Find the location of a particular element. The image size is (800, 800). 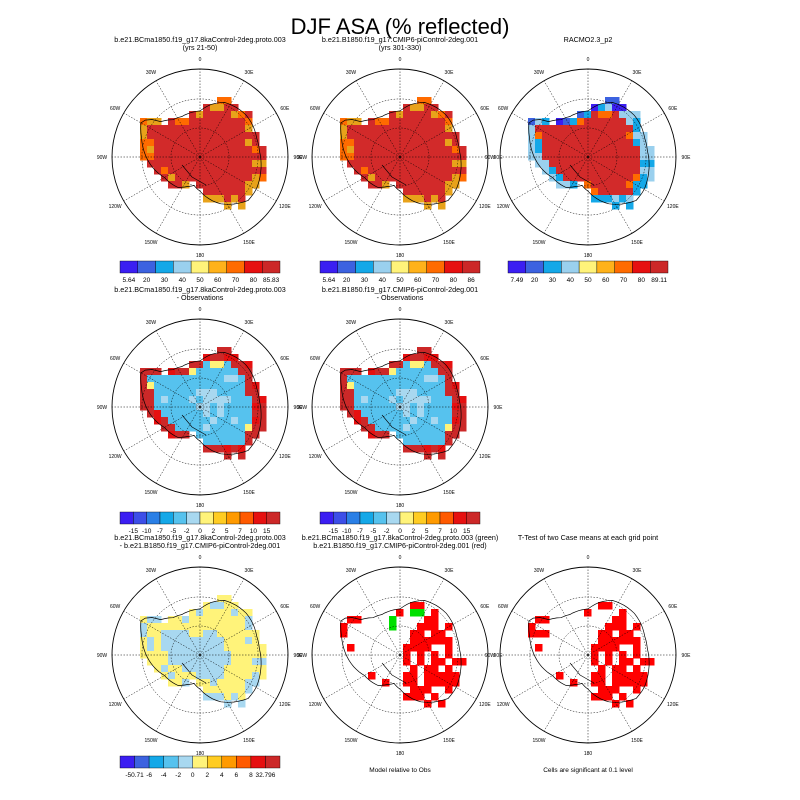

colorbar-label: 20 is located at coordinates (347, 280).